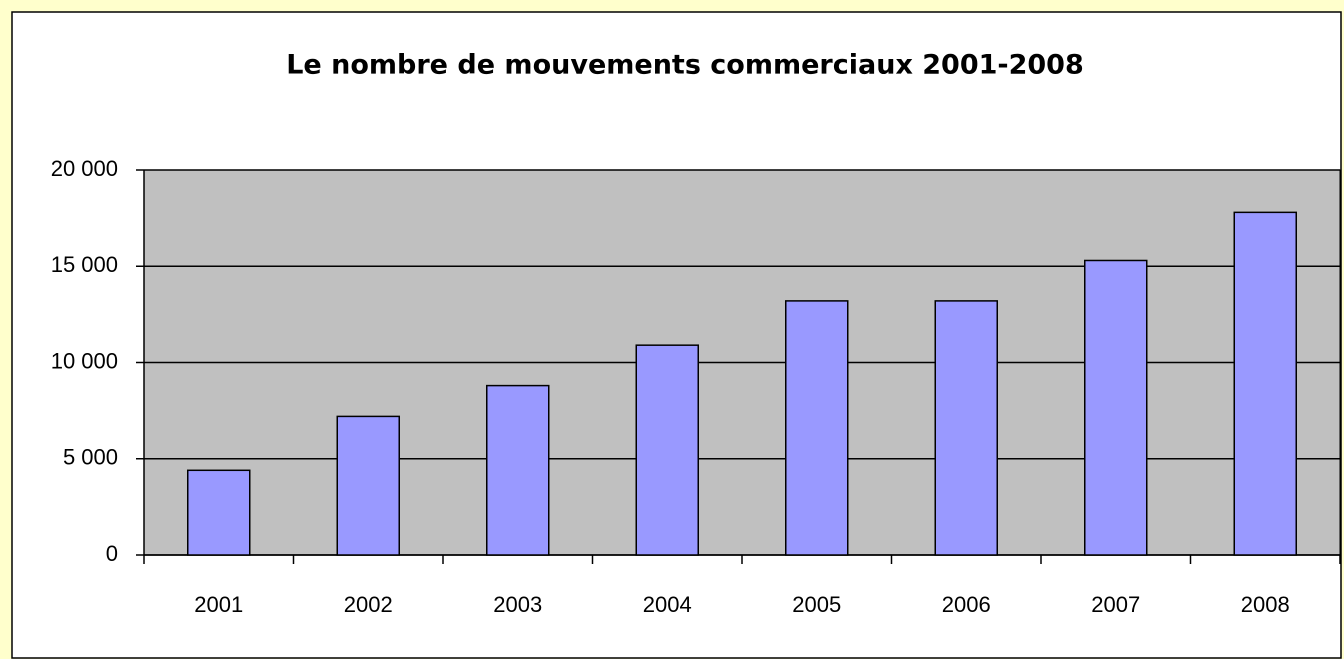 The height and width of the screenshot is (659, 1344). What do you see at coordinates (112, 553) in the screenshot?
I see `y-tick-label: 0` at bounding box center [112, 553].